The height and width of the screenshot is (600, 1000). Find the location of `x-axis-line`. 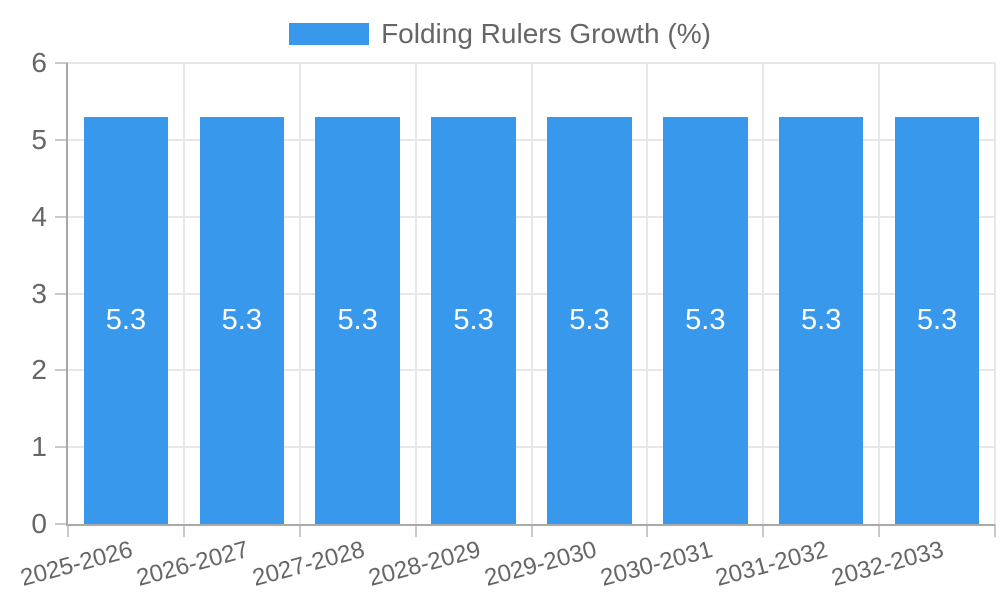

x-axis-line is located at coordinates (530, 525).